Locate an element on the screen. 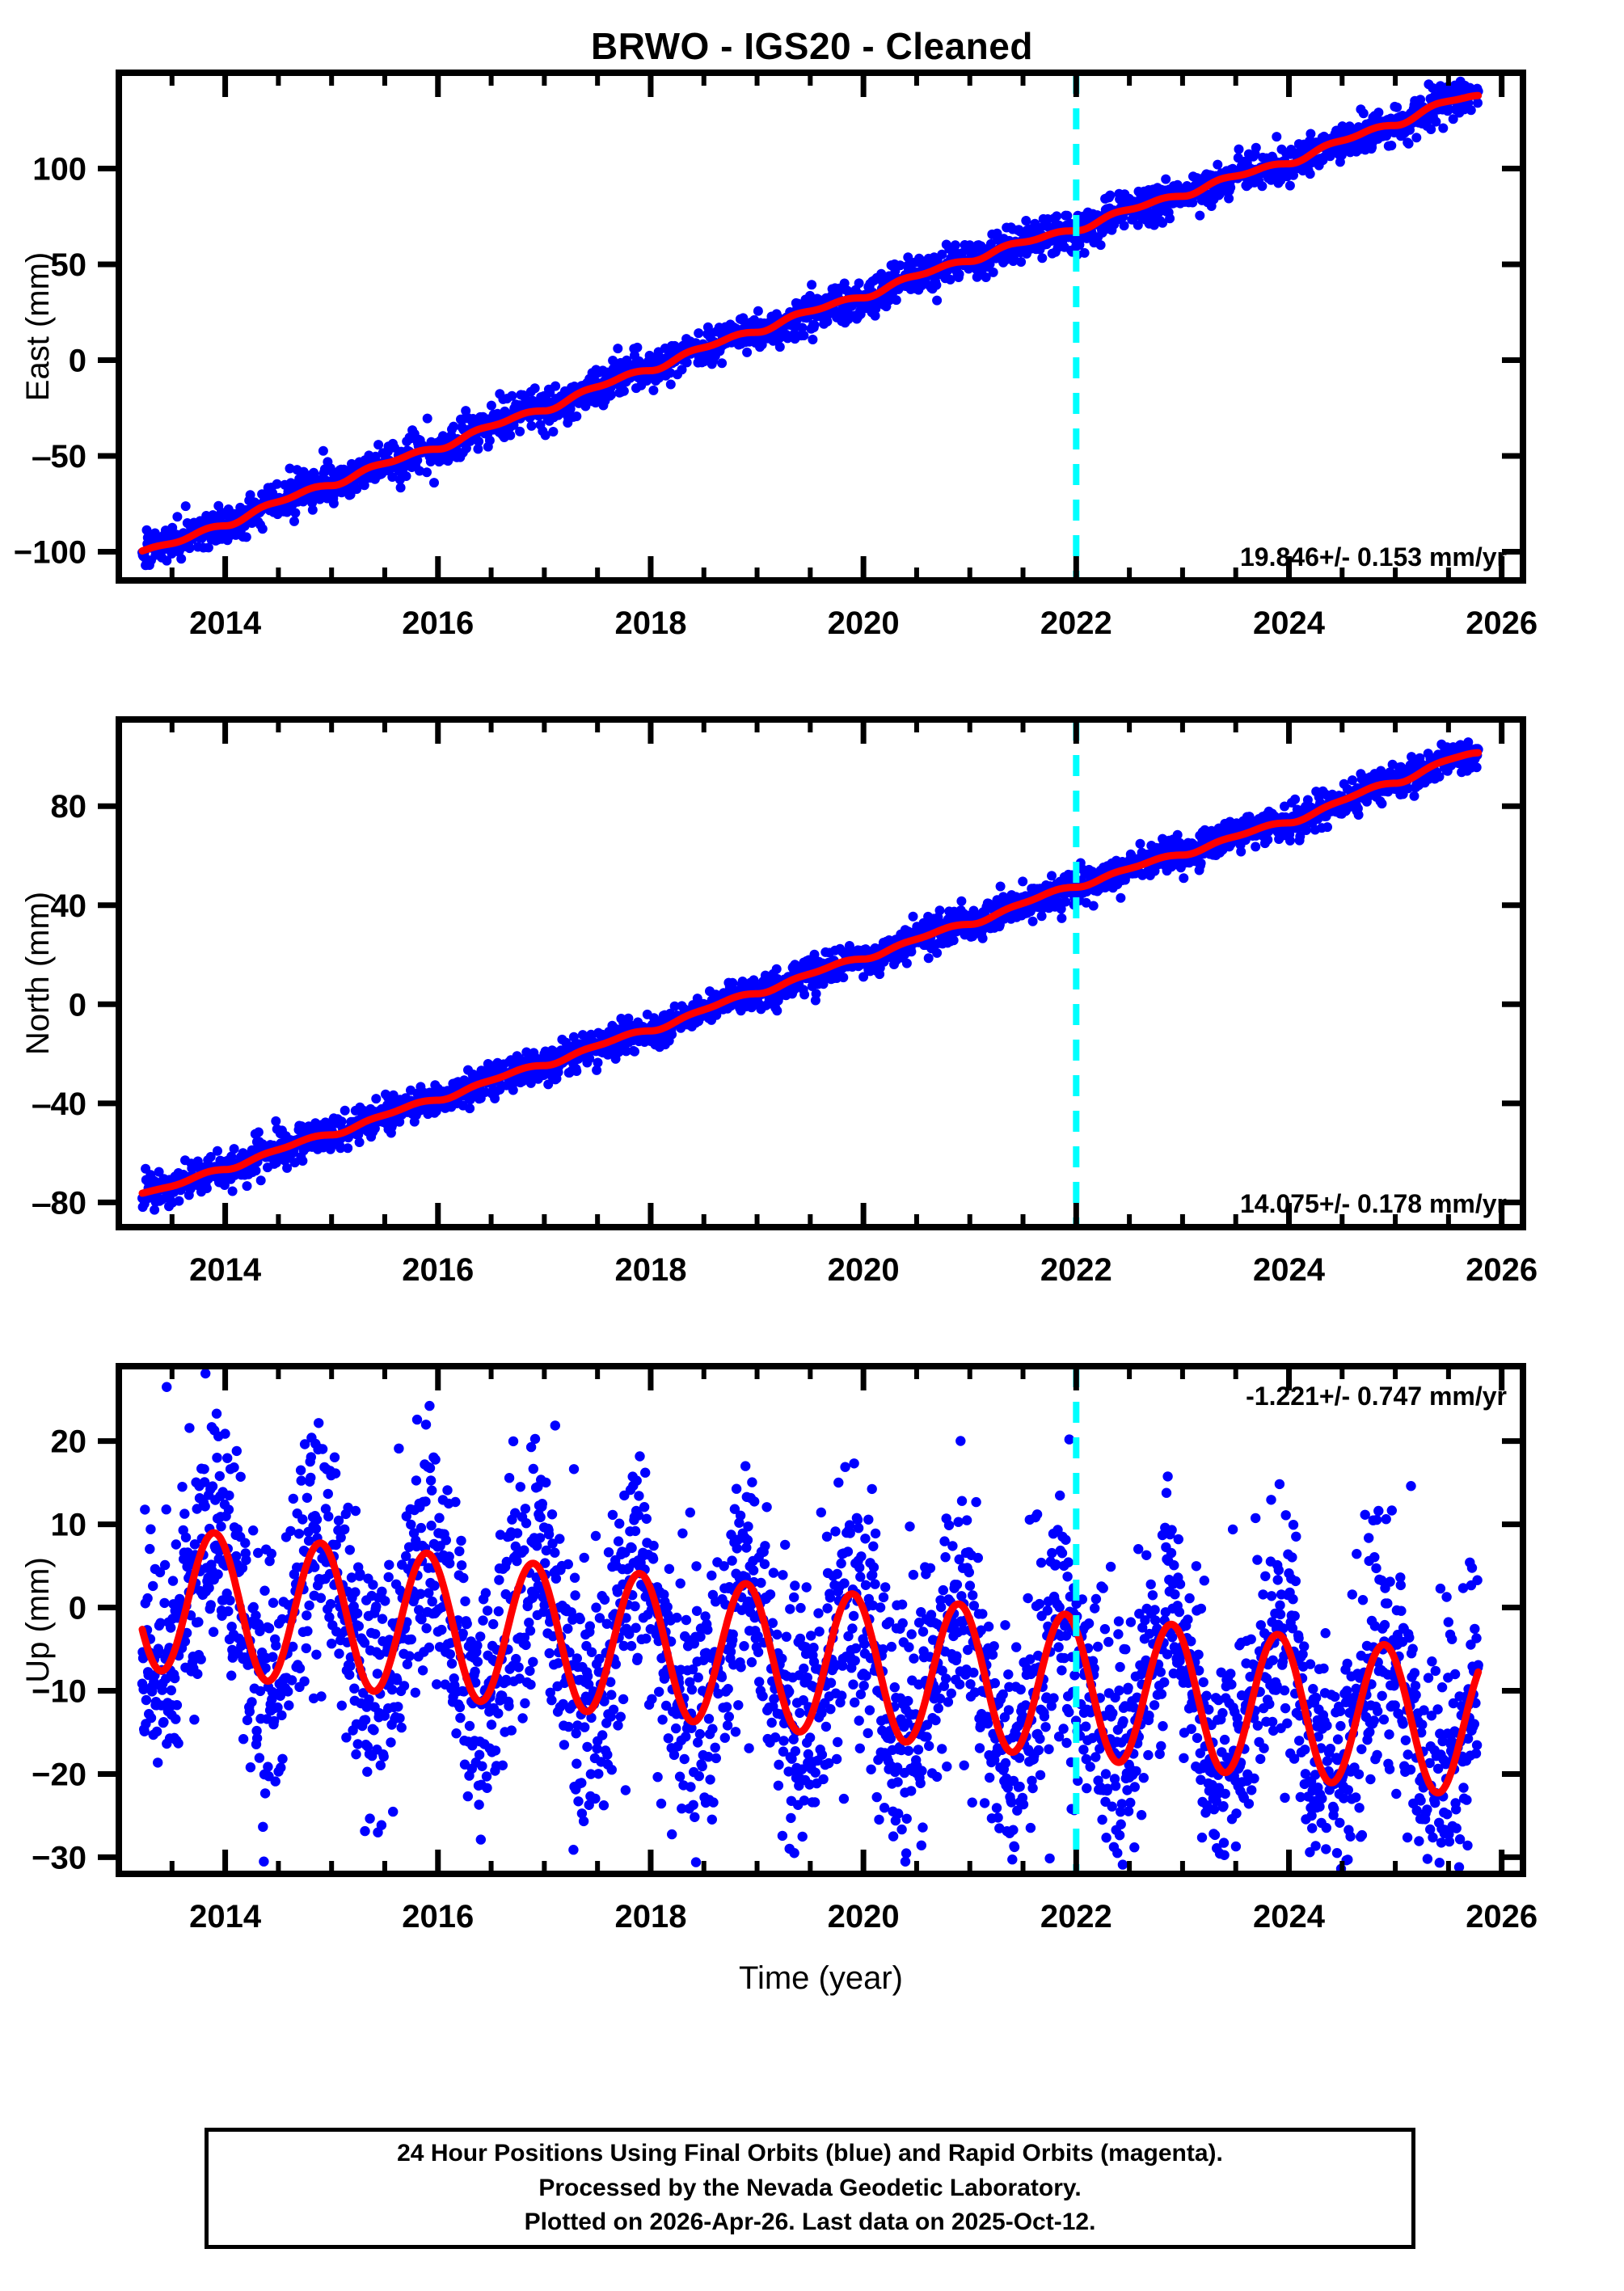  y-tick-label: 100 is located at coordinates (59, 169).